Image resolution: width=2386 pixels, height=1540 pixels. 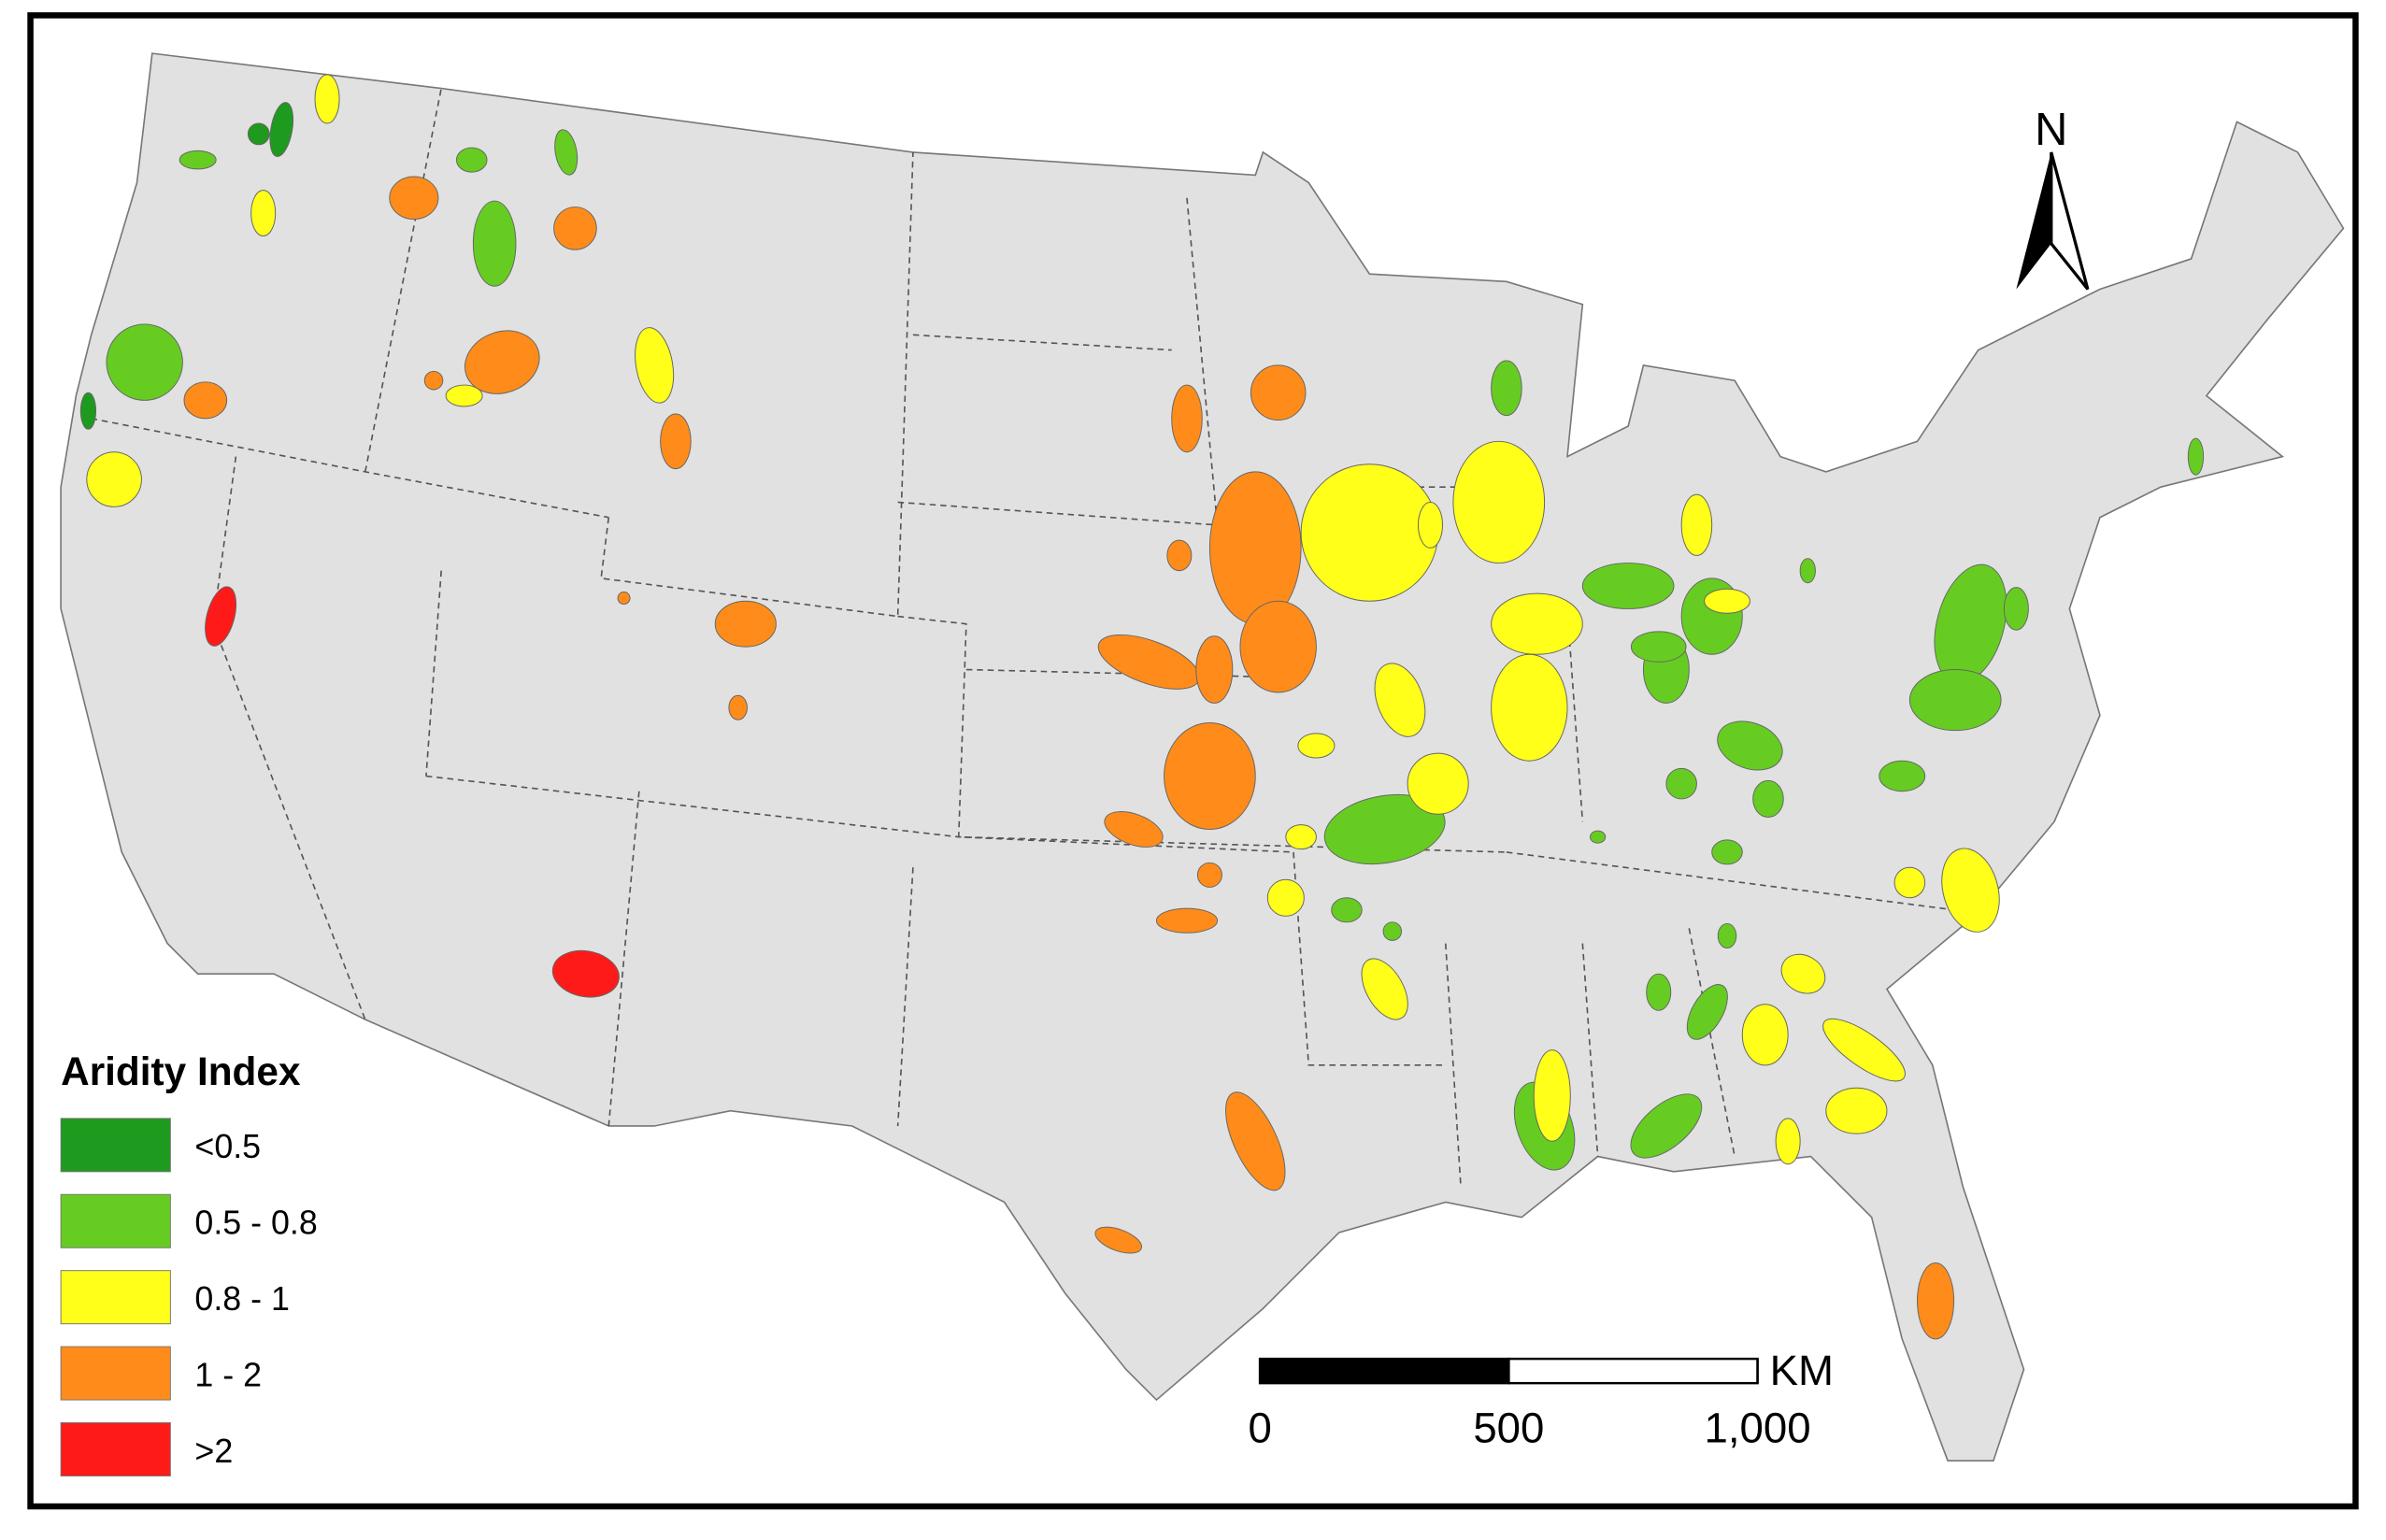 What do you see at coordinates (1540, 1399) in the screenshot?
I see `scale-bar: 0 500 1,000 KM` at bounding box center [1540, 1399].